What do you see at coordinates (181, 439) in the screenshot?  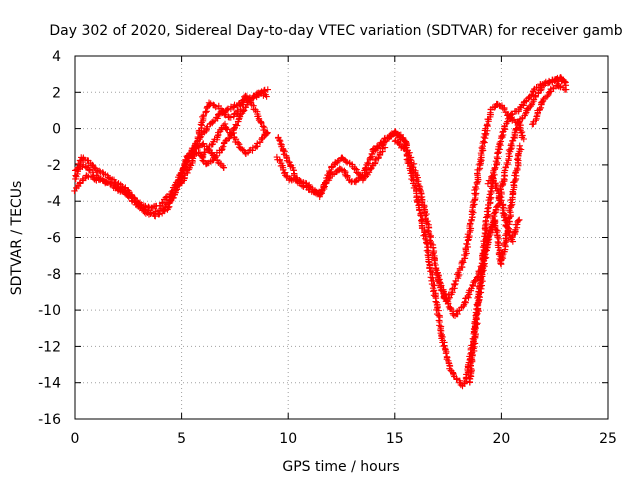 I see `x-tick-label: 5` at bounding box center [181, 439].